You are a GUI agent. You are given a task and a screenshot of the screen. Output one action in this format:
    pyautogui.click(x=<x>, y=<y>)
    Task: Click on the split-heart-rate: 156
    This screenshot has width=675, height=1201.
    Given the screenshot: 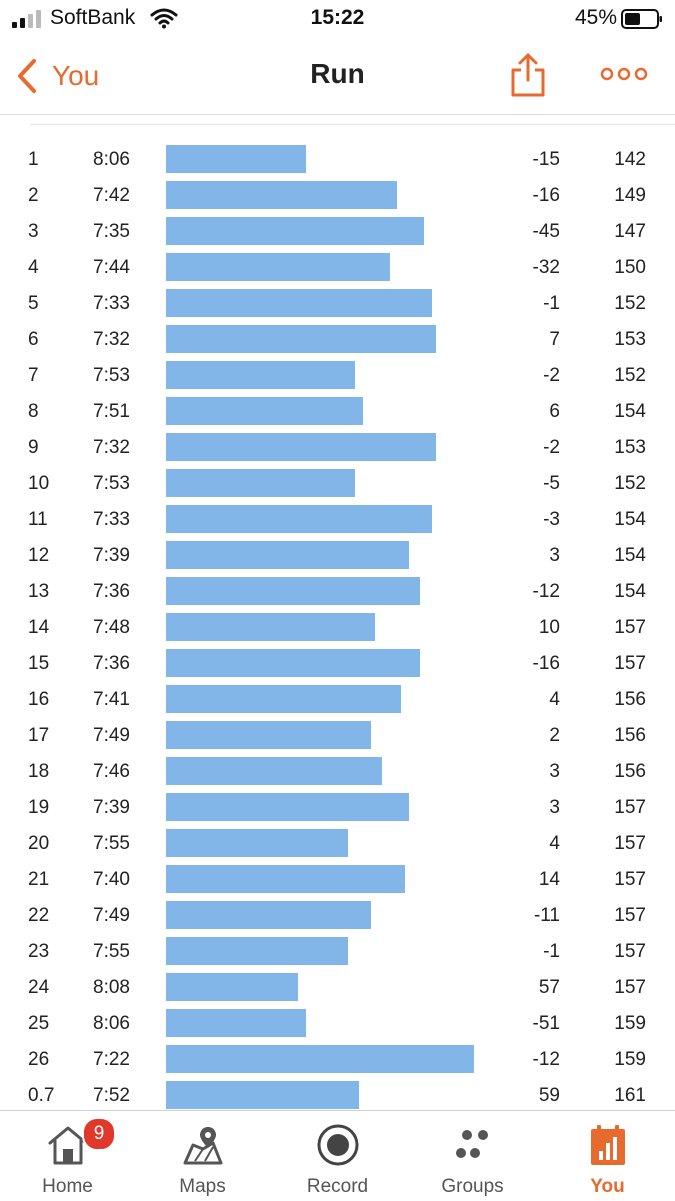 What is the action you would take?
    pyautogui.click(x=630, y=771)
    